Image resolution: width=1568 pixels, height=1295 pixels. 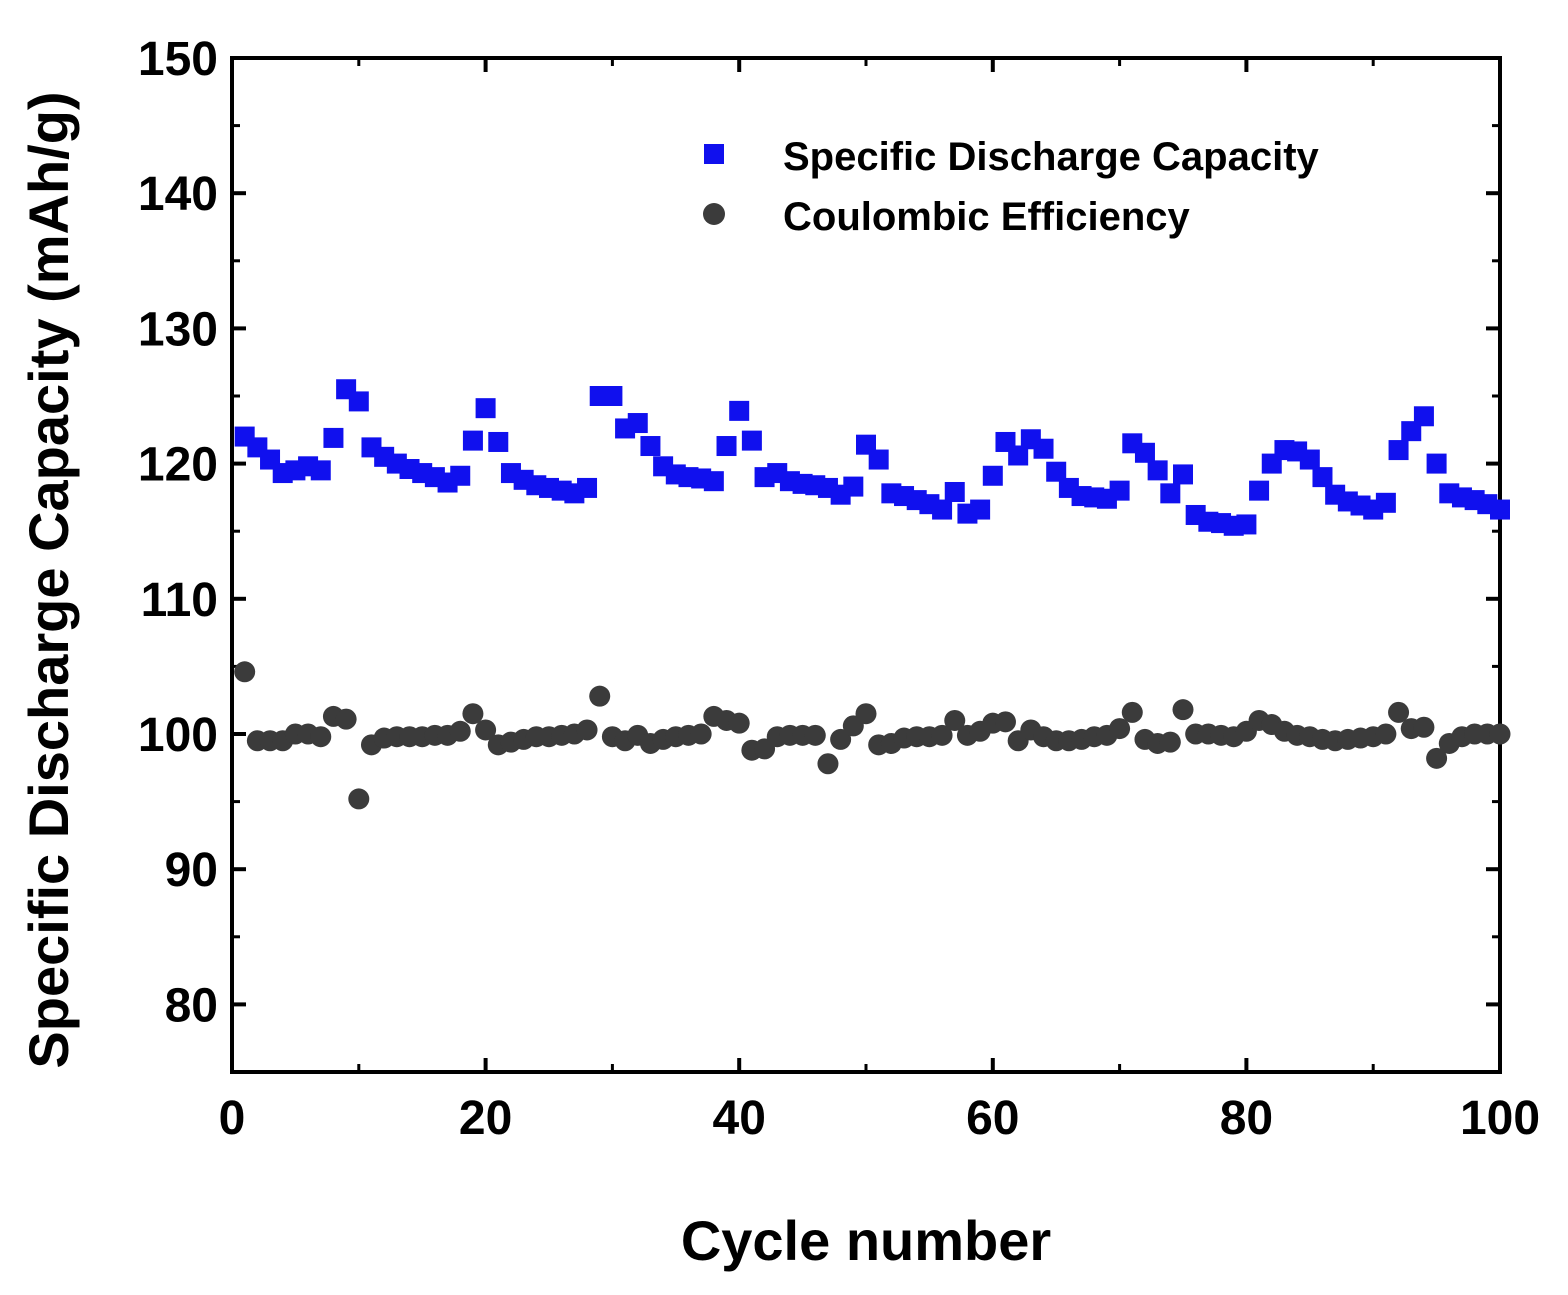 What do you see at coordinates (986, 217) in the screenshot?
I see `legend-label-efficiency: Coulombic Efficiency` at bounding box center [986, 217].